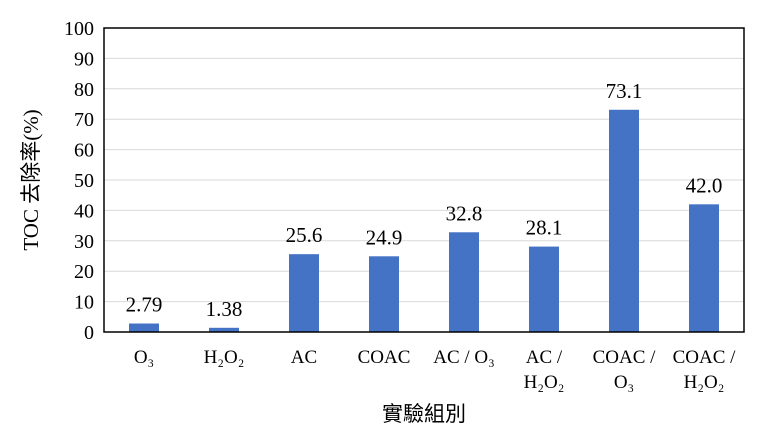 Image resolution: width=777 pixels, height=446 pixels. What do you see at coordinates (84, 59) in the screenshot?
I see `y-tick-label: 90` at bounding box center [84, 59].